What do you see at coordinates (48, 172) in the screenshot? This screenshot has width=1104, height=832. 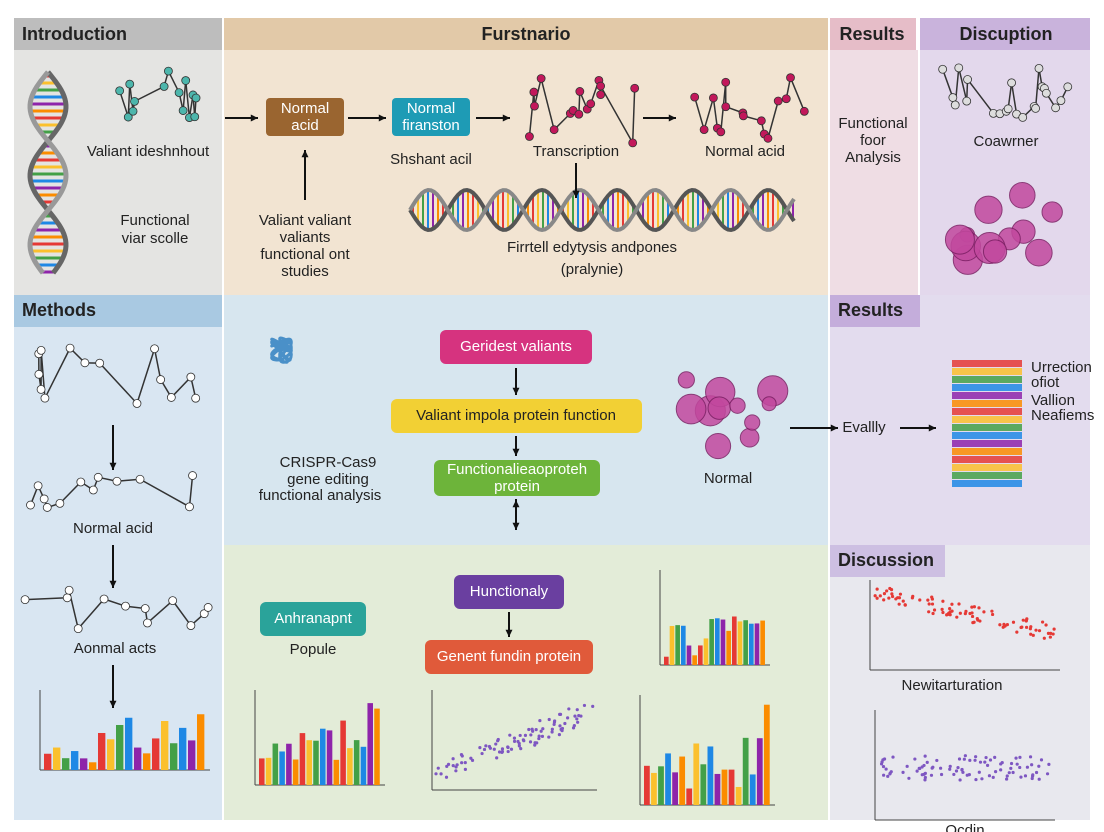 I see `helix-strand` at bounding box center [48, 172].